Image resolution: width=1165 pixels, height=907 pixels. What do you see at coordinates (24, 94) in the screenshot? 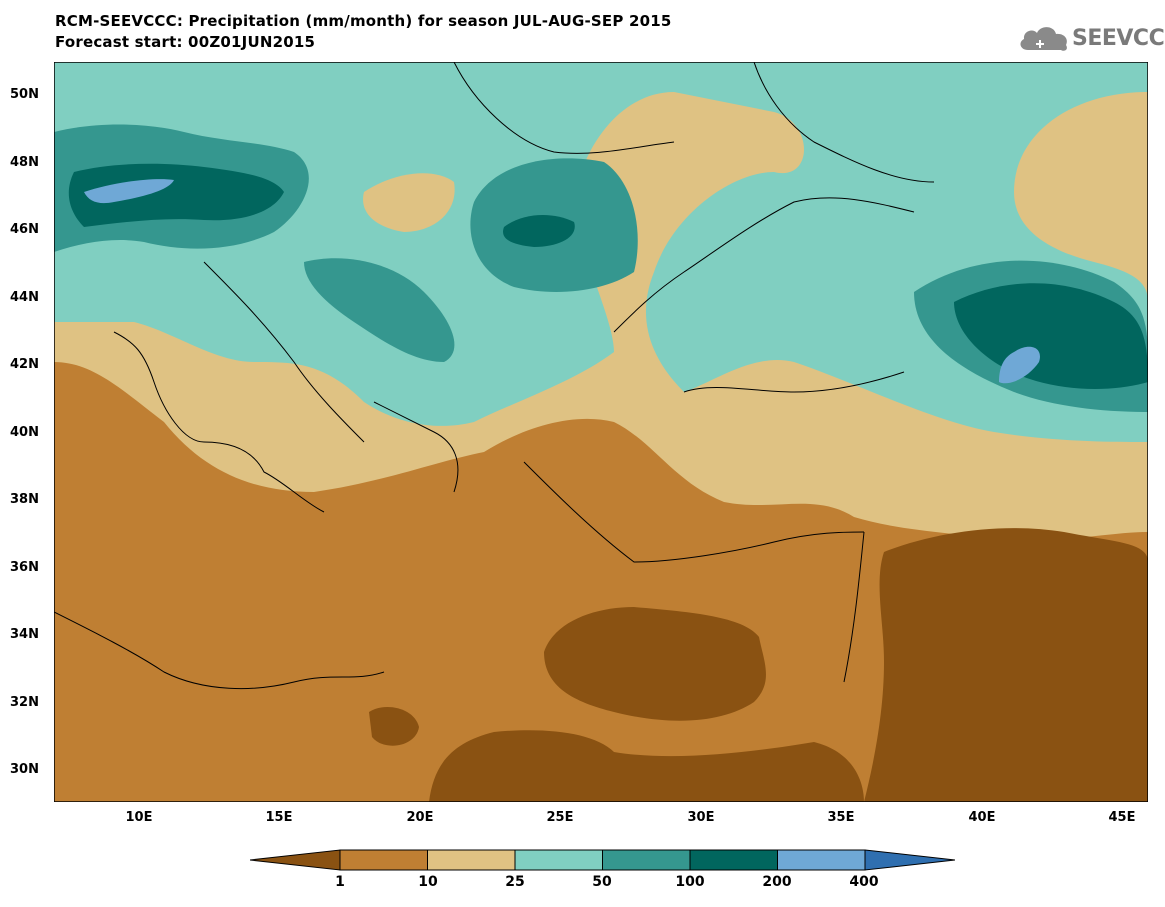
I see `lat-label: 50N` at bounding box center [24, 94].